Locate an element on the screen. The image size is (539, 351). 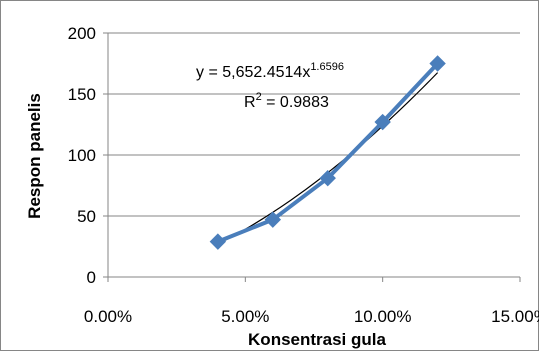
y-tick-label: 0 is located at coordinates (91, 277).